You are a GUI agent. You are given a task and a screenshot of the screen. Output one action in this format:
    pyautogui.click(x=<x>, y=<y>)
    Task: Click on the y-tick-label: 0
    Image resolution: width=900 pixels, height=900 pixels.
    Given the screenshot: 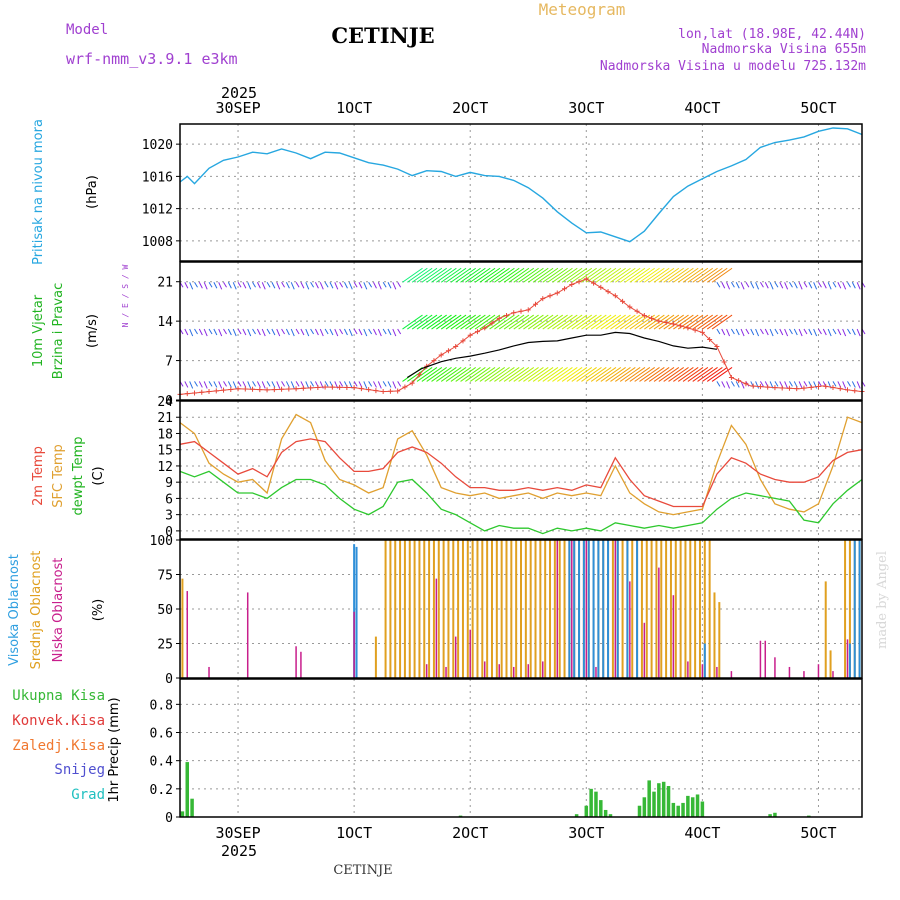 What is the action you would take?
    pyautogui.click(x=169, y=818)
    